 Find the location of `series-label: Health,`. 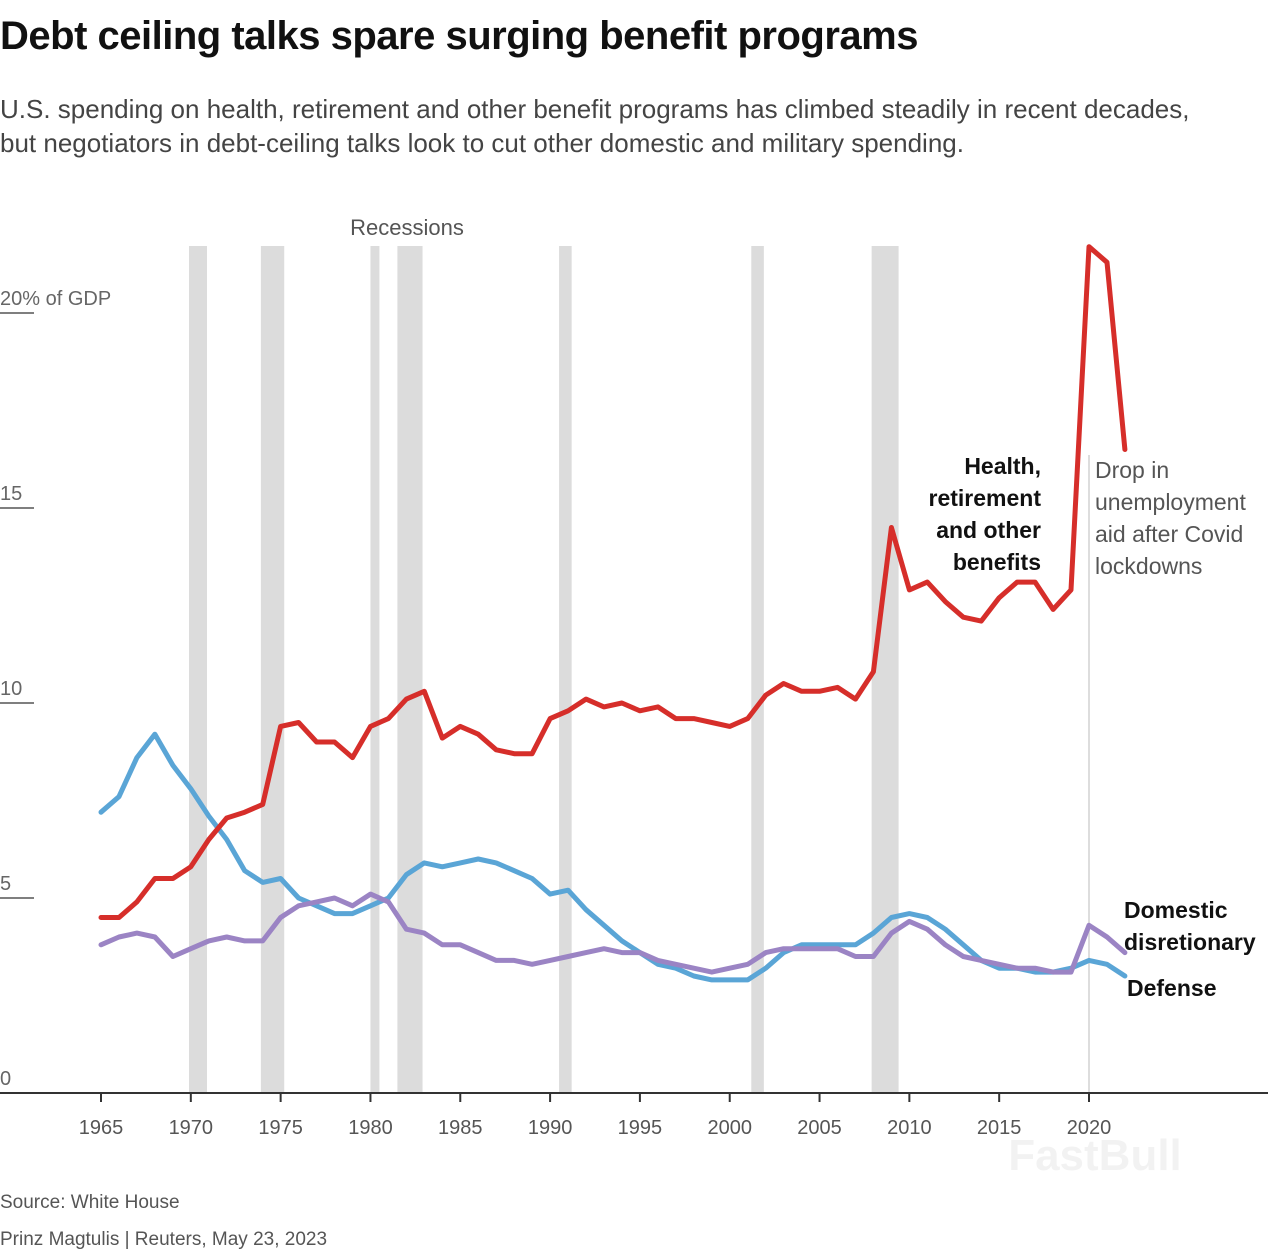

series-label: Health, is located at coordinates (1002, 466).